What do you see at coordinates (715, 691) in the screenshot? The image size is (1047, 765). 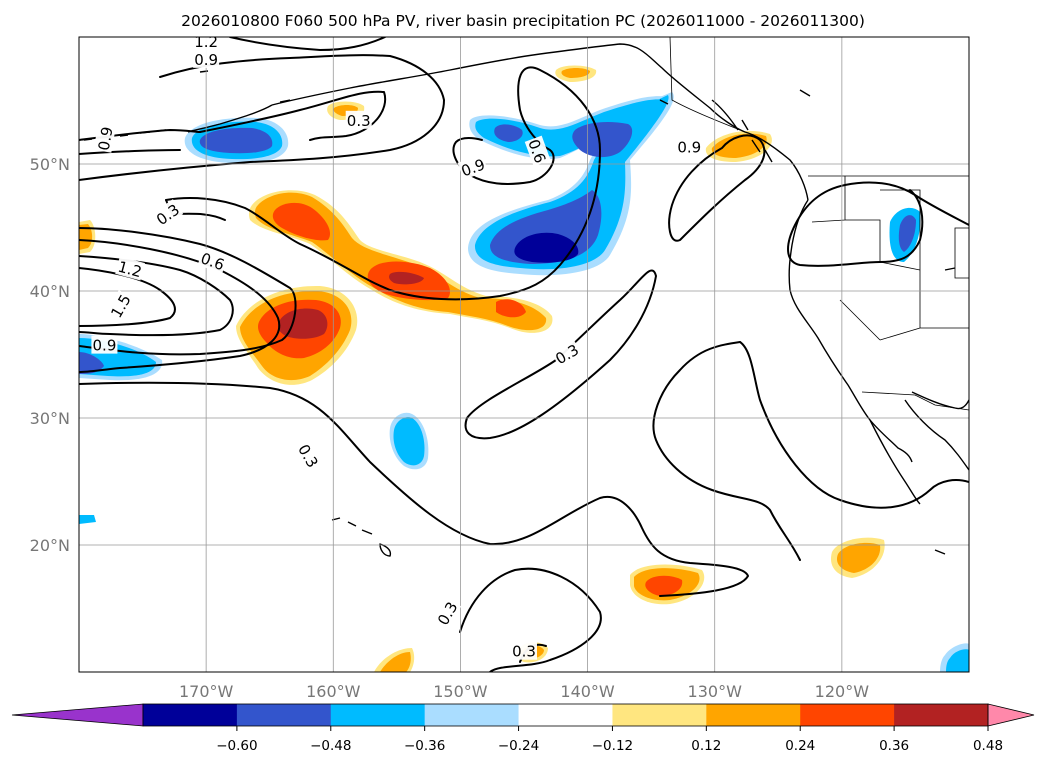 I see `lon-label: 130°W` at bounding box center [715, 691].